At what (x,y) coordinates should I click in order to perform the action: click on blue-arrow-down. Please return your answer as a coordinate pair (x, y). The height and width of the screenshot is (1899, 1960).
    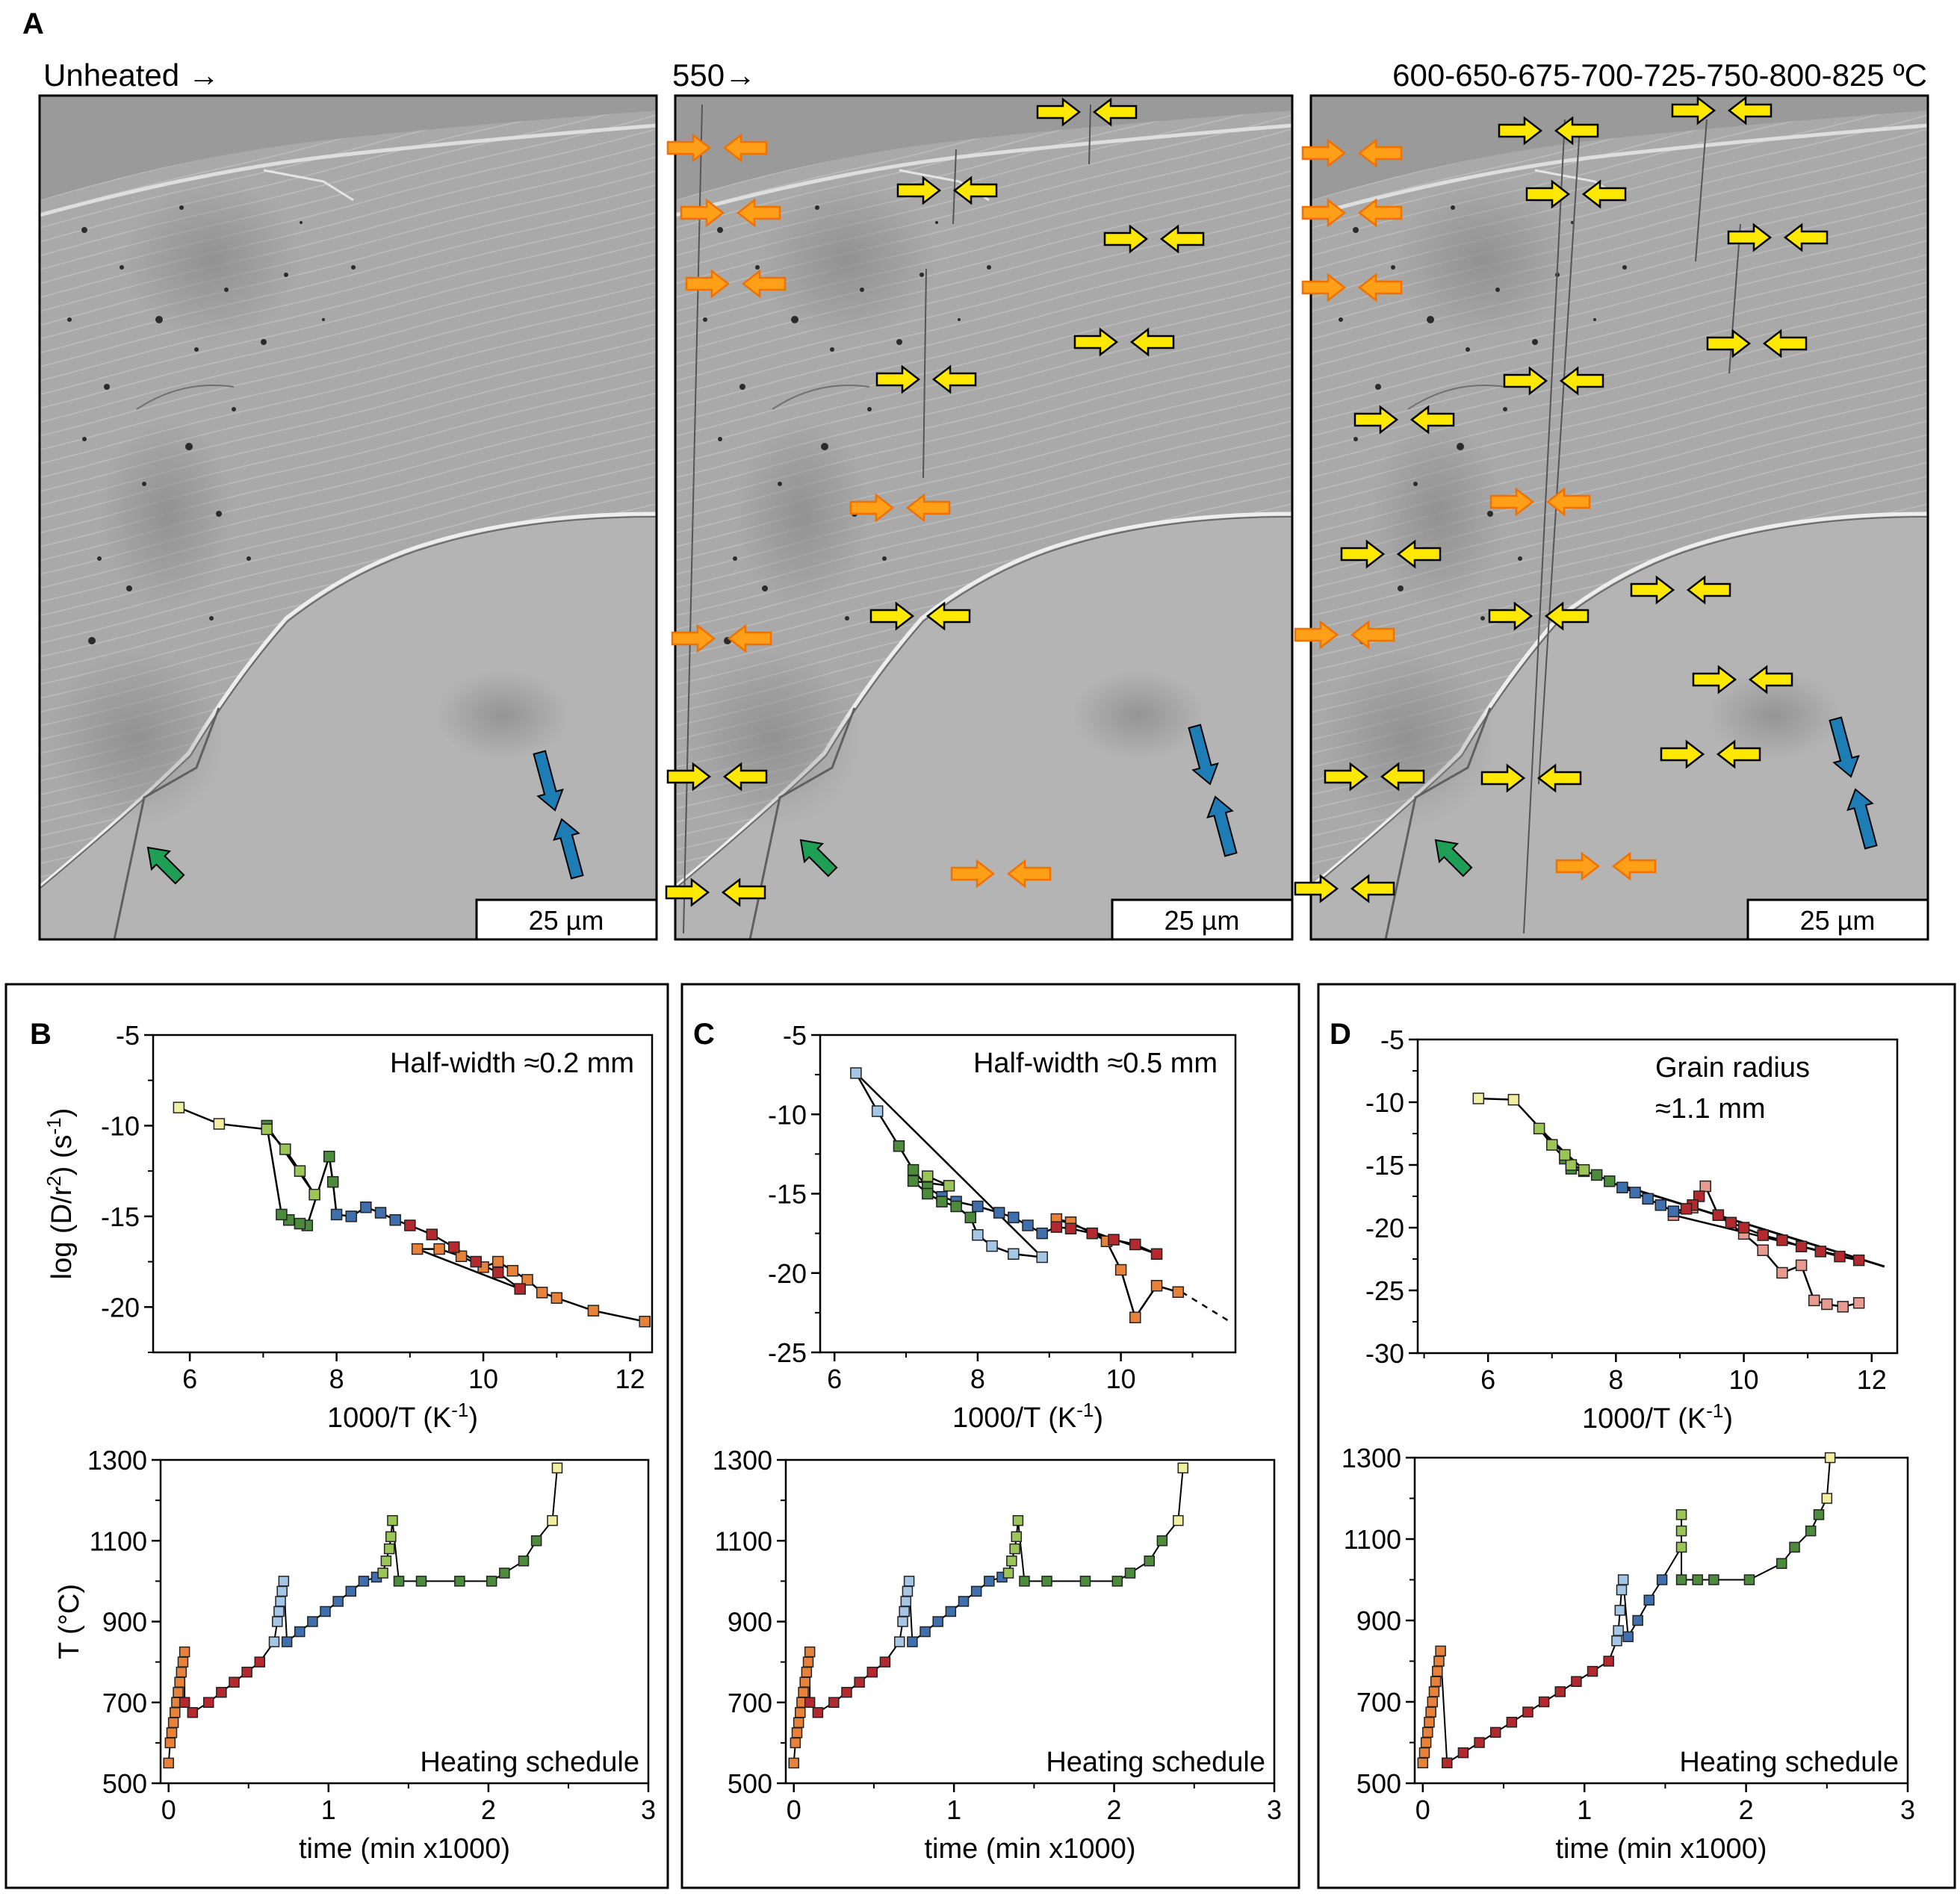
    Looking at the image, I should click on (548, 781).